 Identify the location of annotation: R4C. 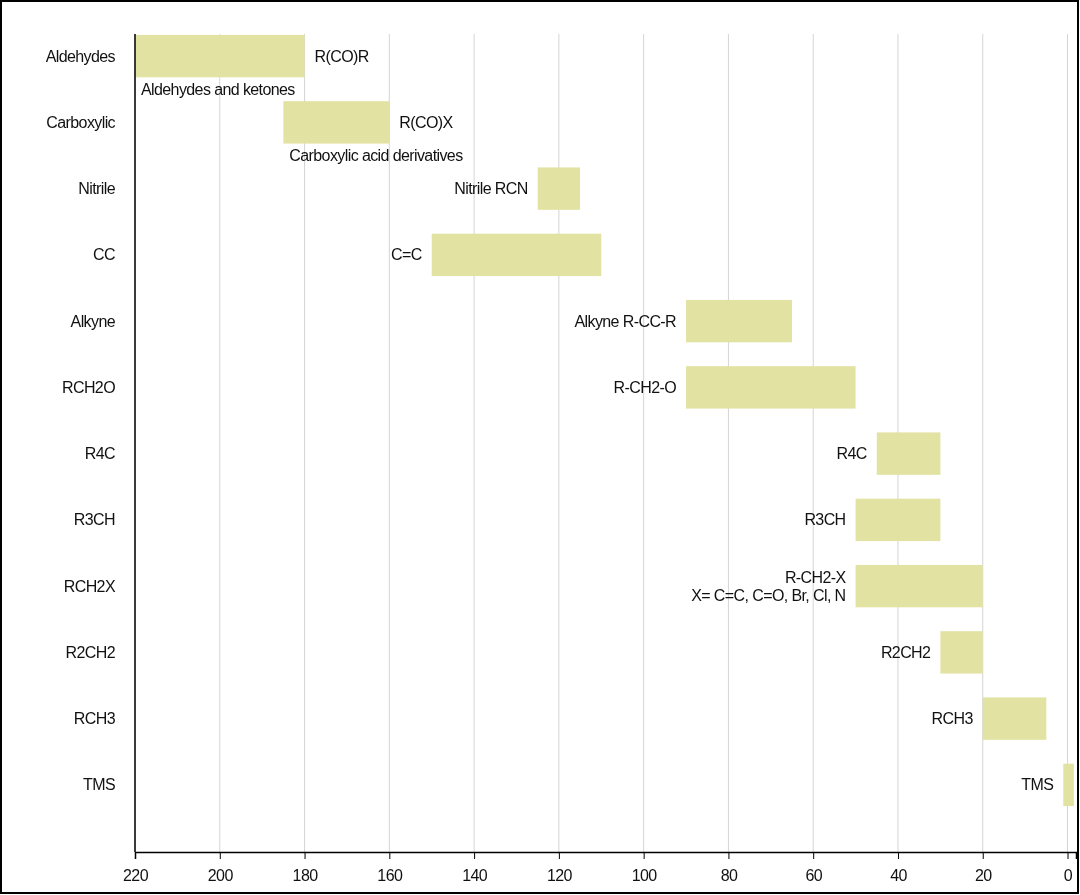
(851, 454).